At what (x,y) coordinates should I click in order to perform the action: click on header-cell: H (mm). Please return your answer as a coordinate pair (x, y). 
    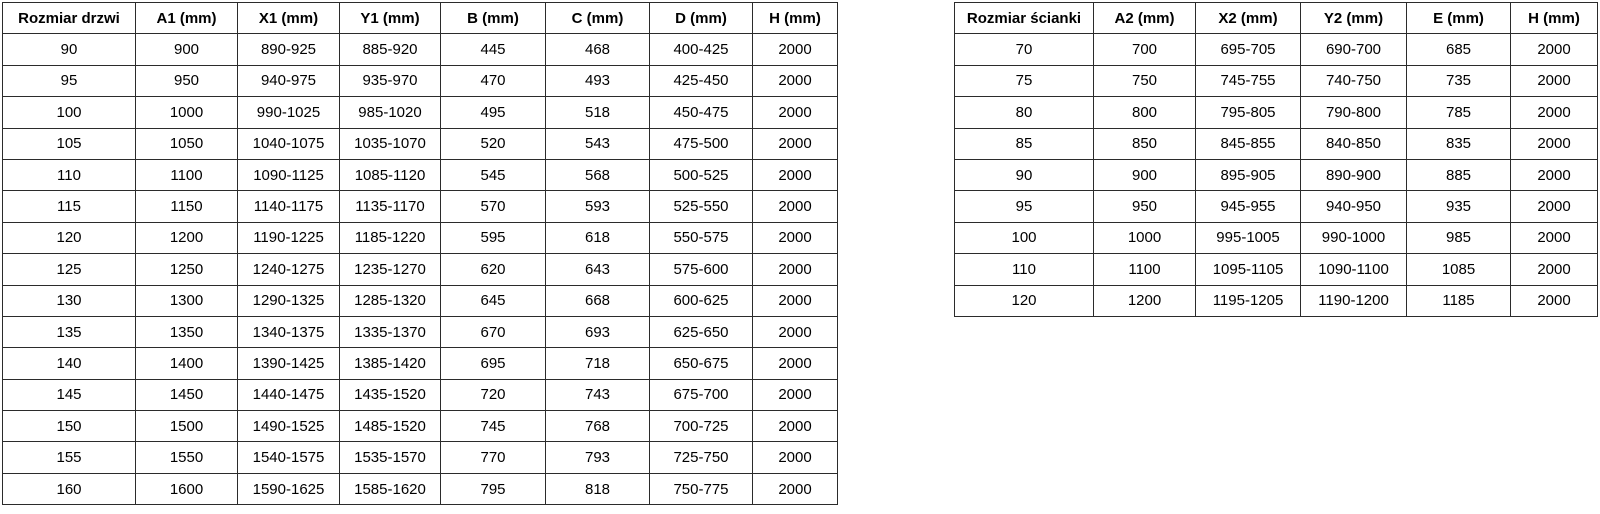
    Looking at the image, I should click on (795, 18).